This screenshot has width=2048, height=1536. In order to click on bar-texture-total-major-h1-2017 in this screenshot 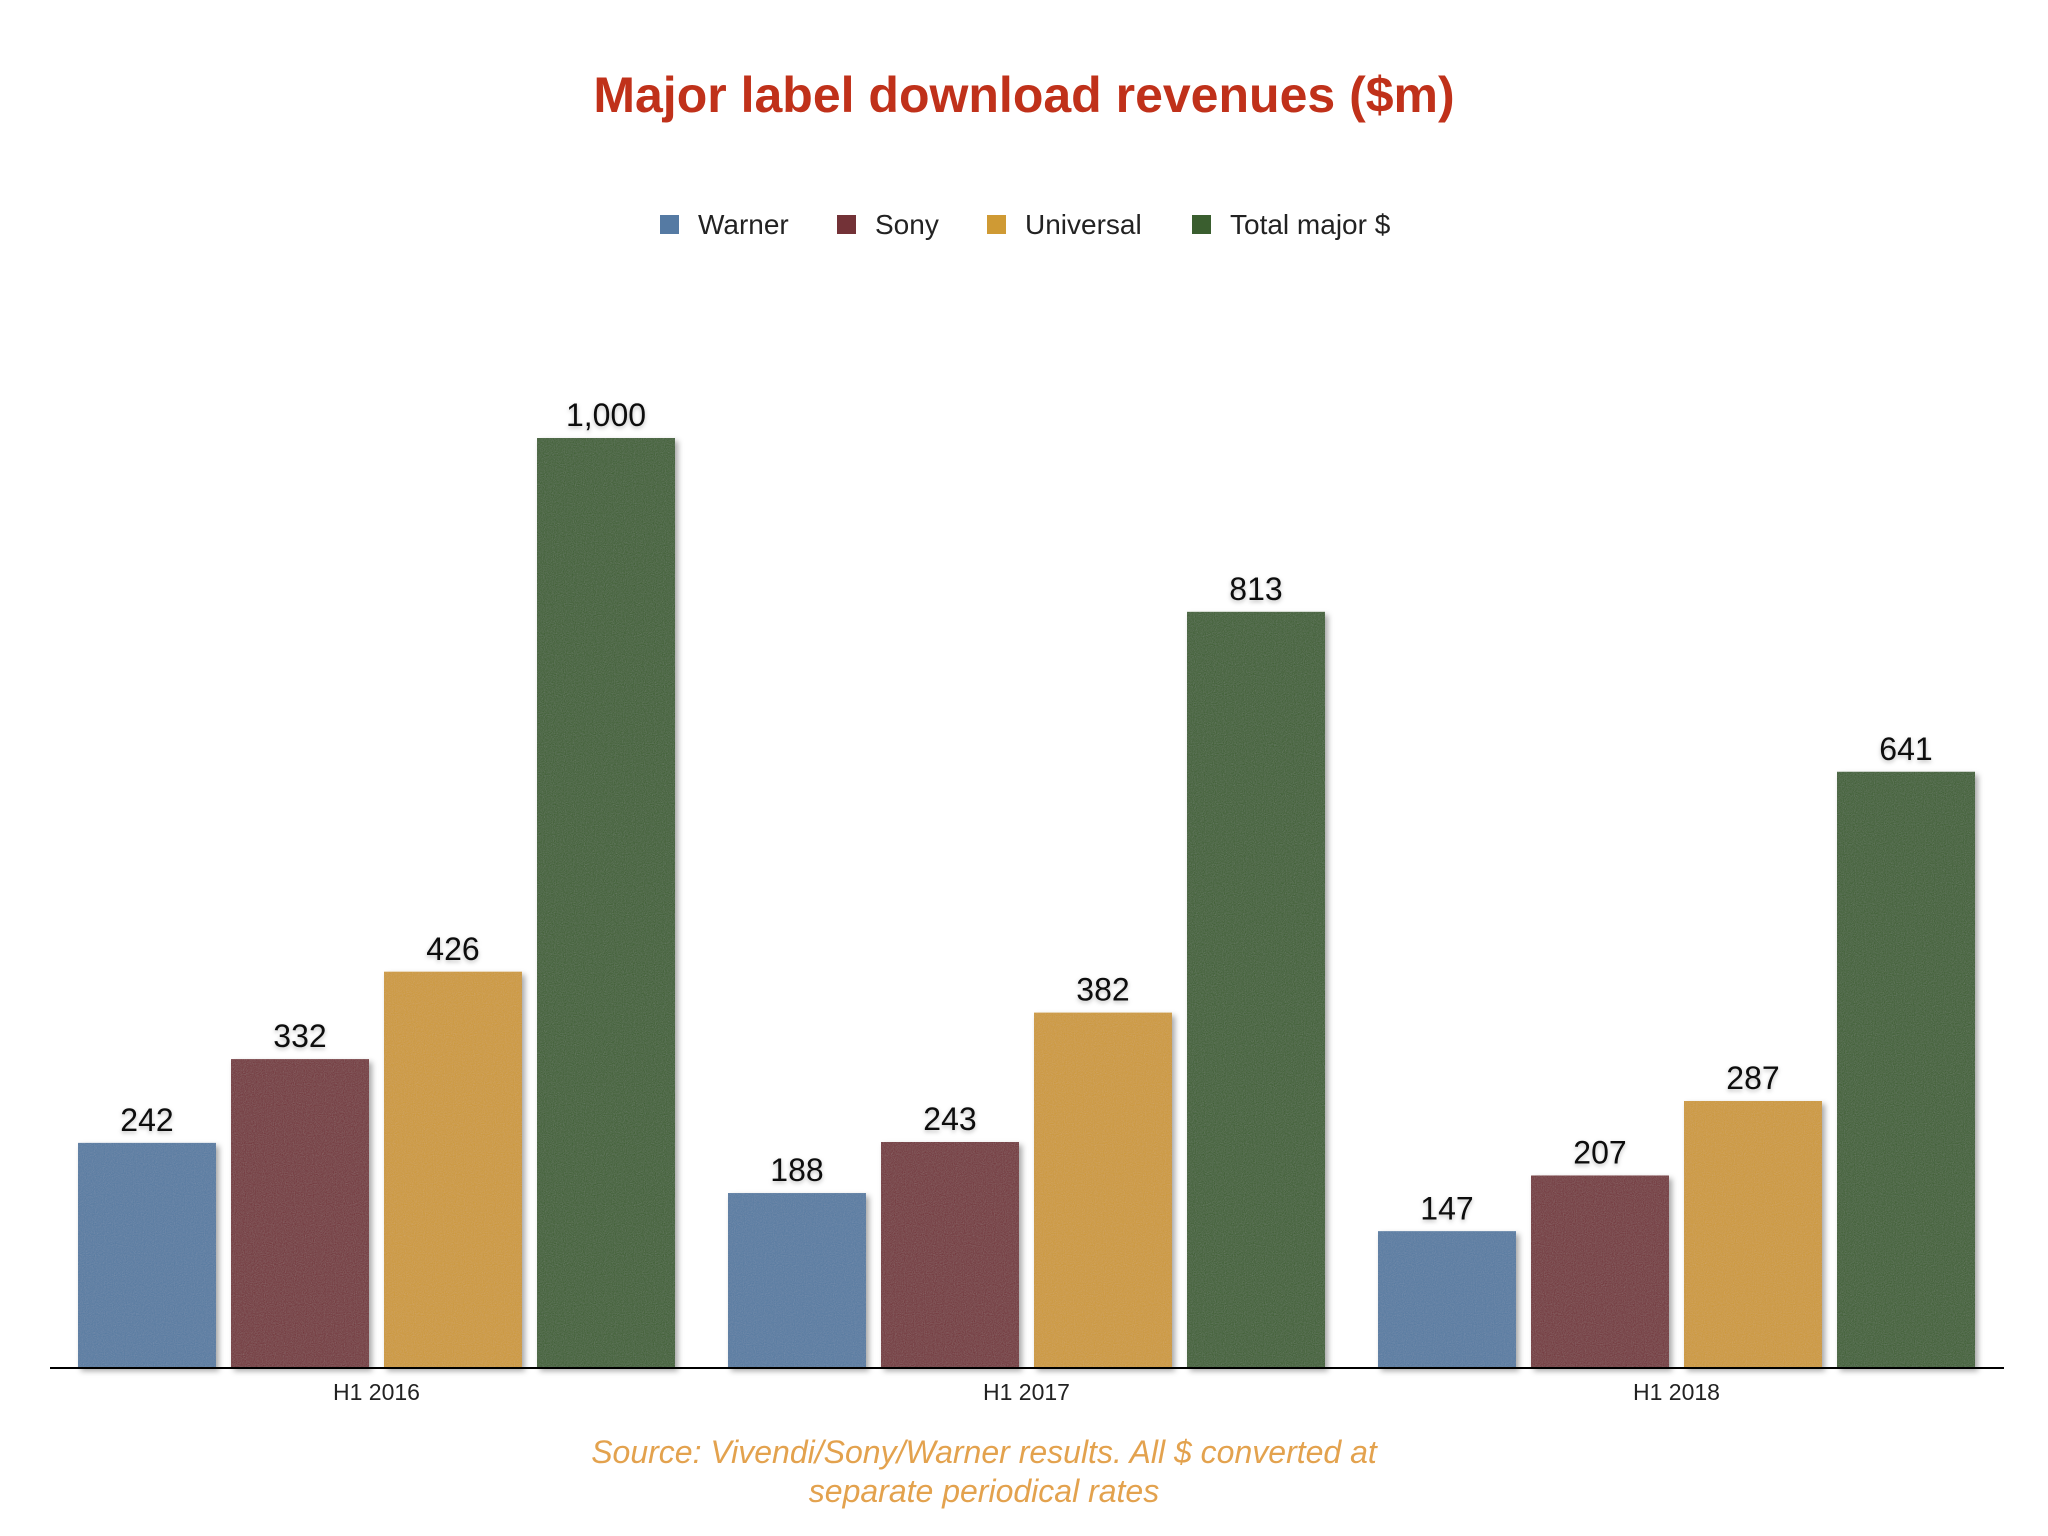, I will do `click(1256, 989)`.